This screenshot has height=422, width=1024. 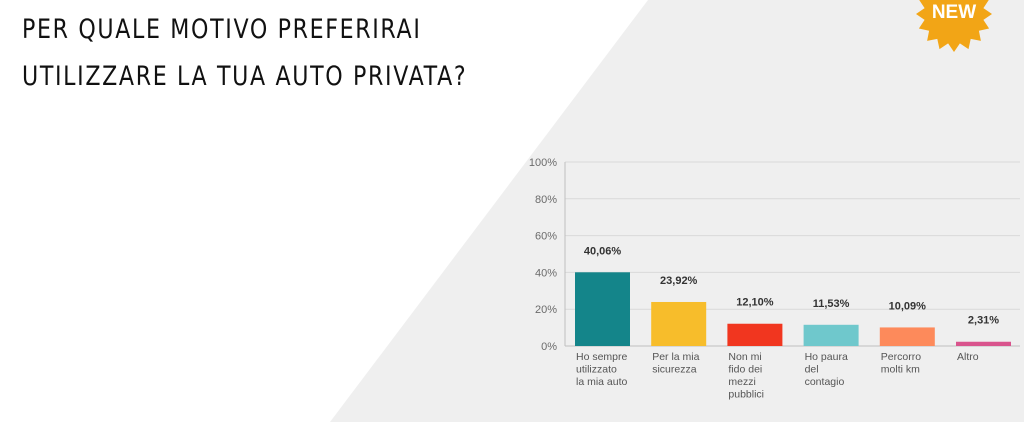 I want to click on new-badge-star-icon, so click(x=954, y=26).